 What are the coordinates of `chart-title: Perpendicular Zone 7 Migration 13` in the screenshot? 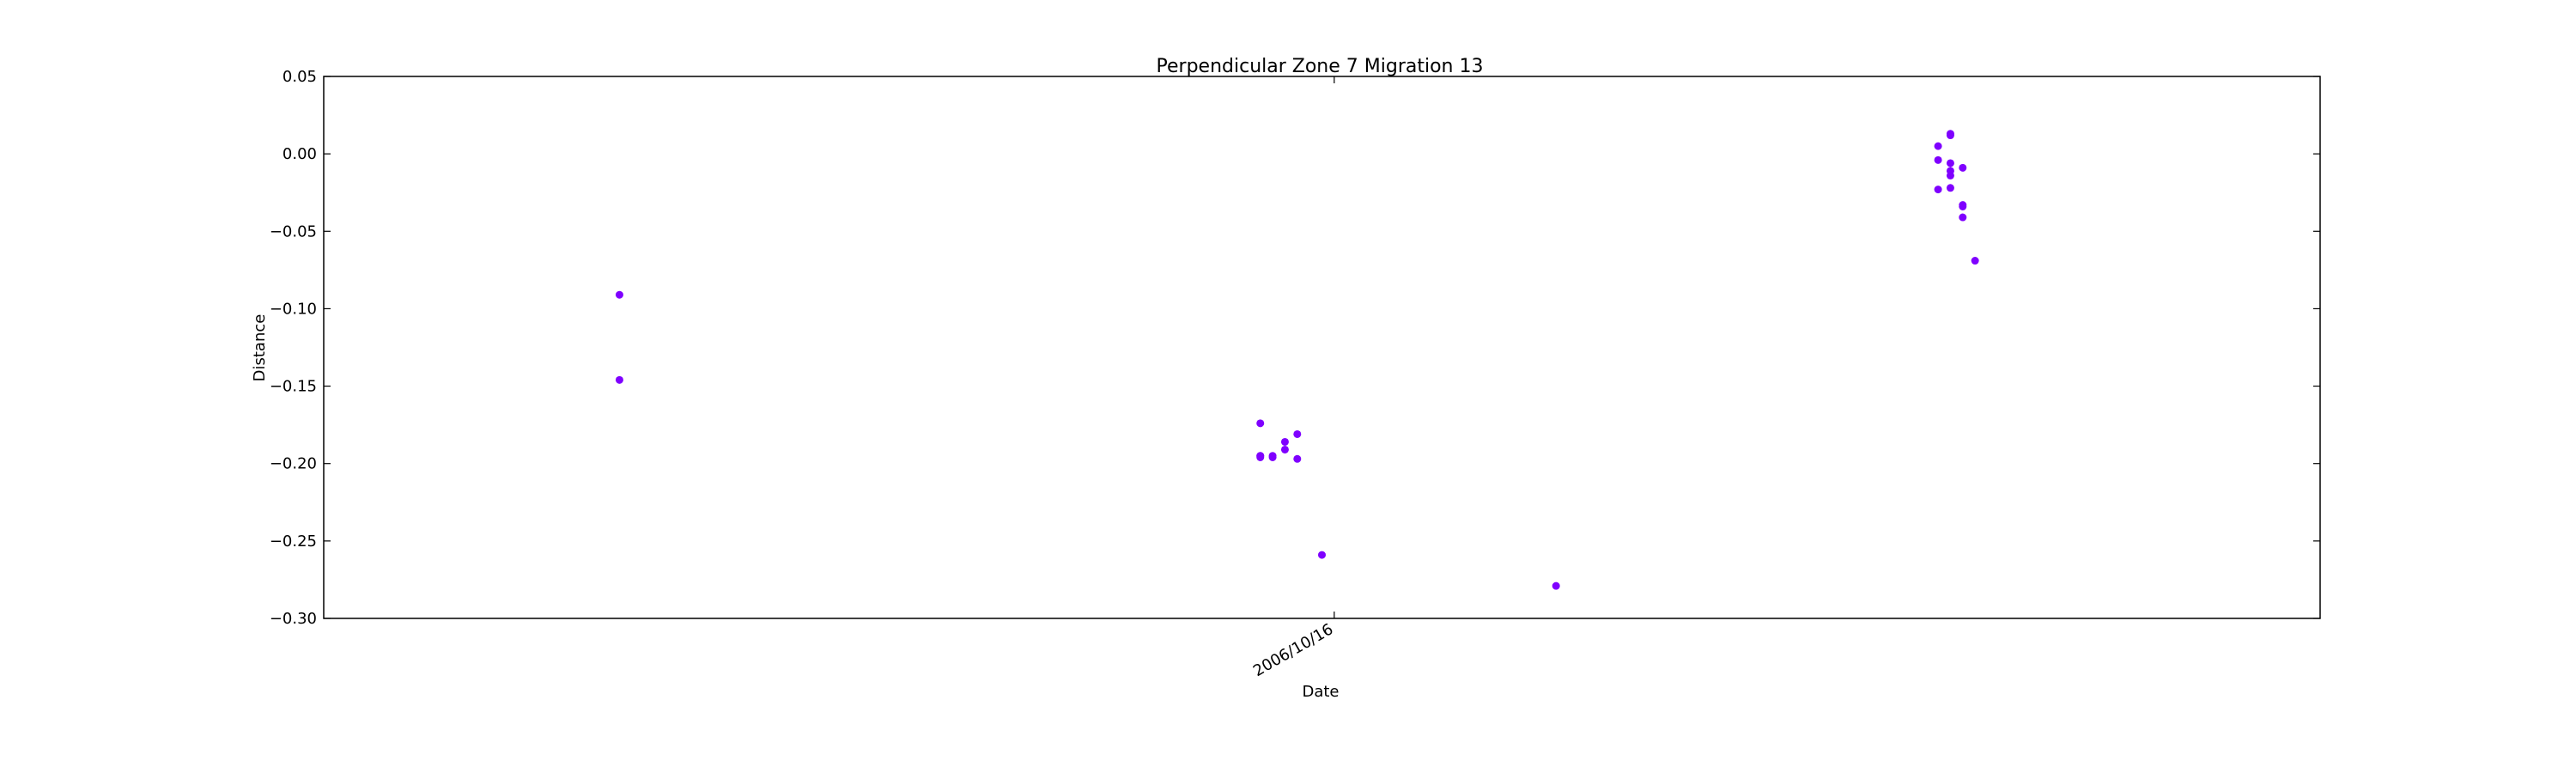 It's located at (1320, 66).